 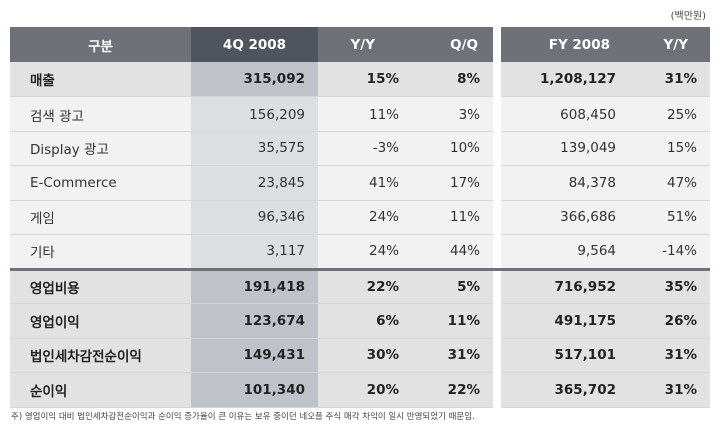 What do you see at coordinates (100, 114) in the screenshot?
I see `row-label: 검색 광고` at bounding box center [100, 114].